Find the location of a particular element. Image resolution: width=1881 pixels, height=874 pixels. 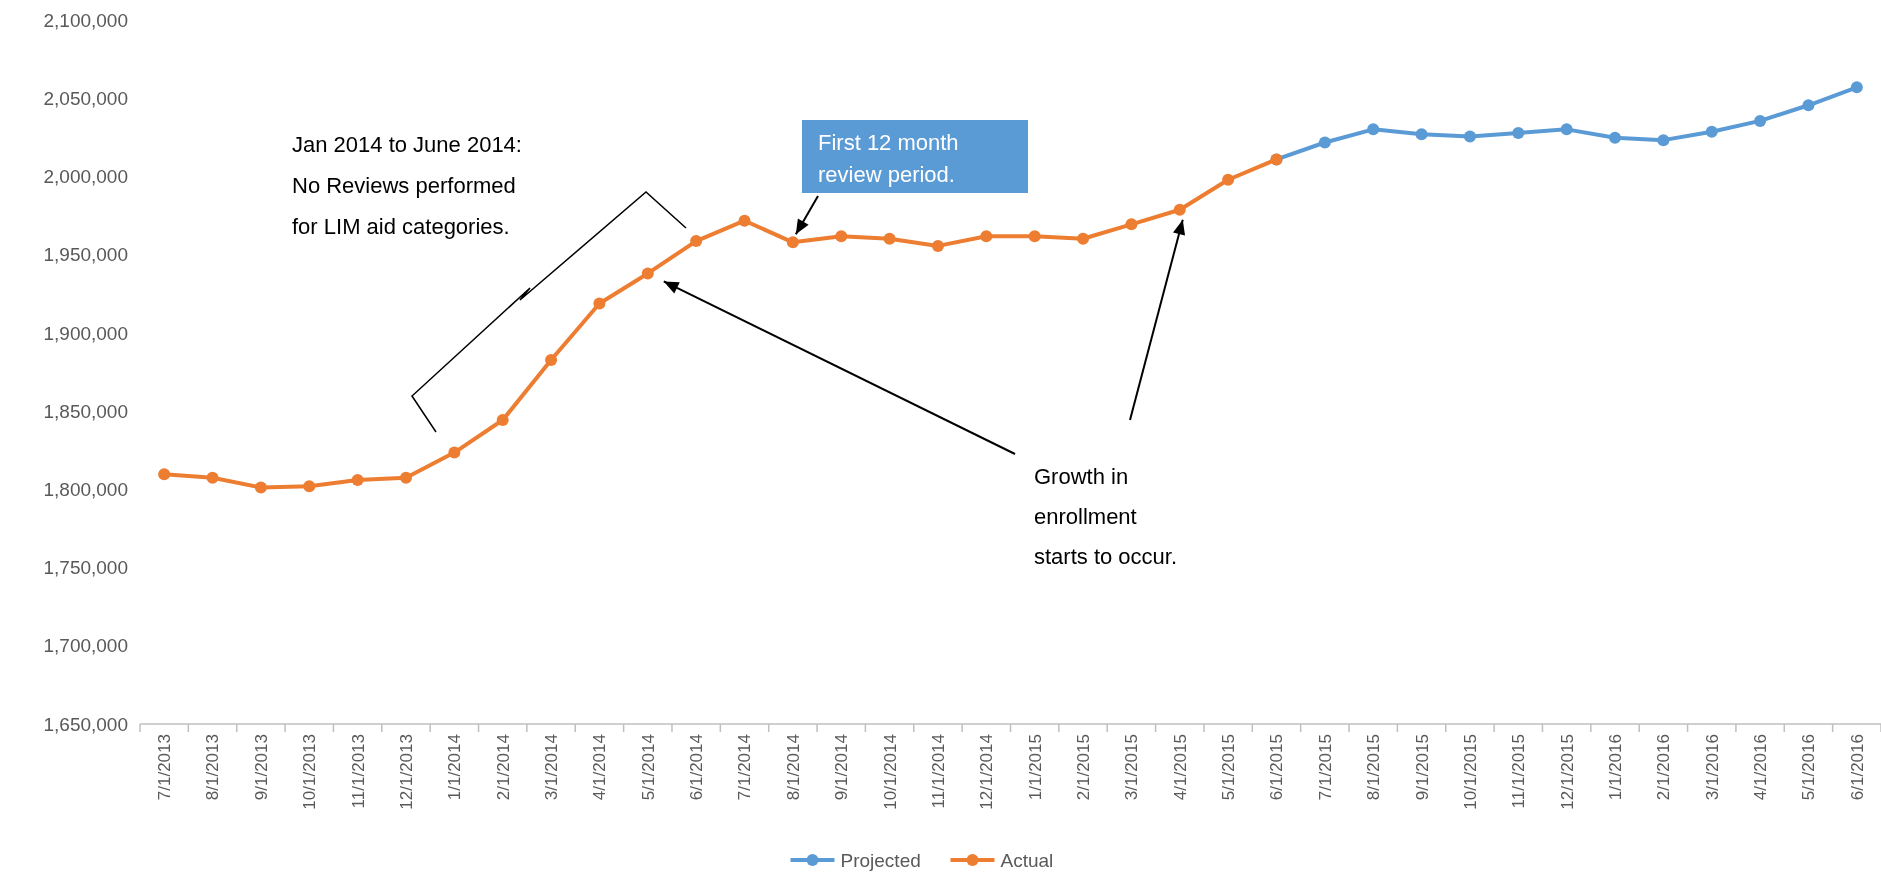

y-tick-label: 1,800,000 is located at coordinates (85, 489).